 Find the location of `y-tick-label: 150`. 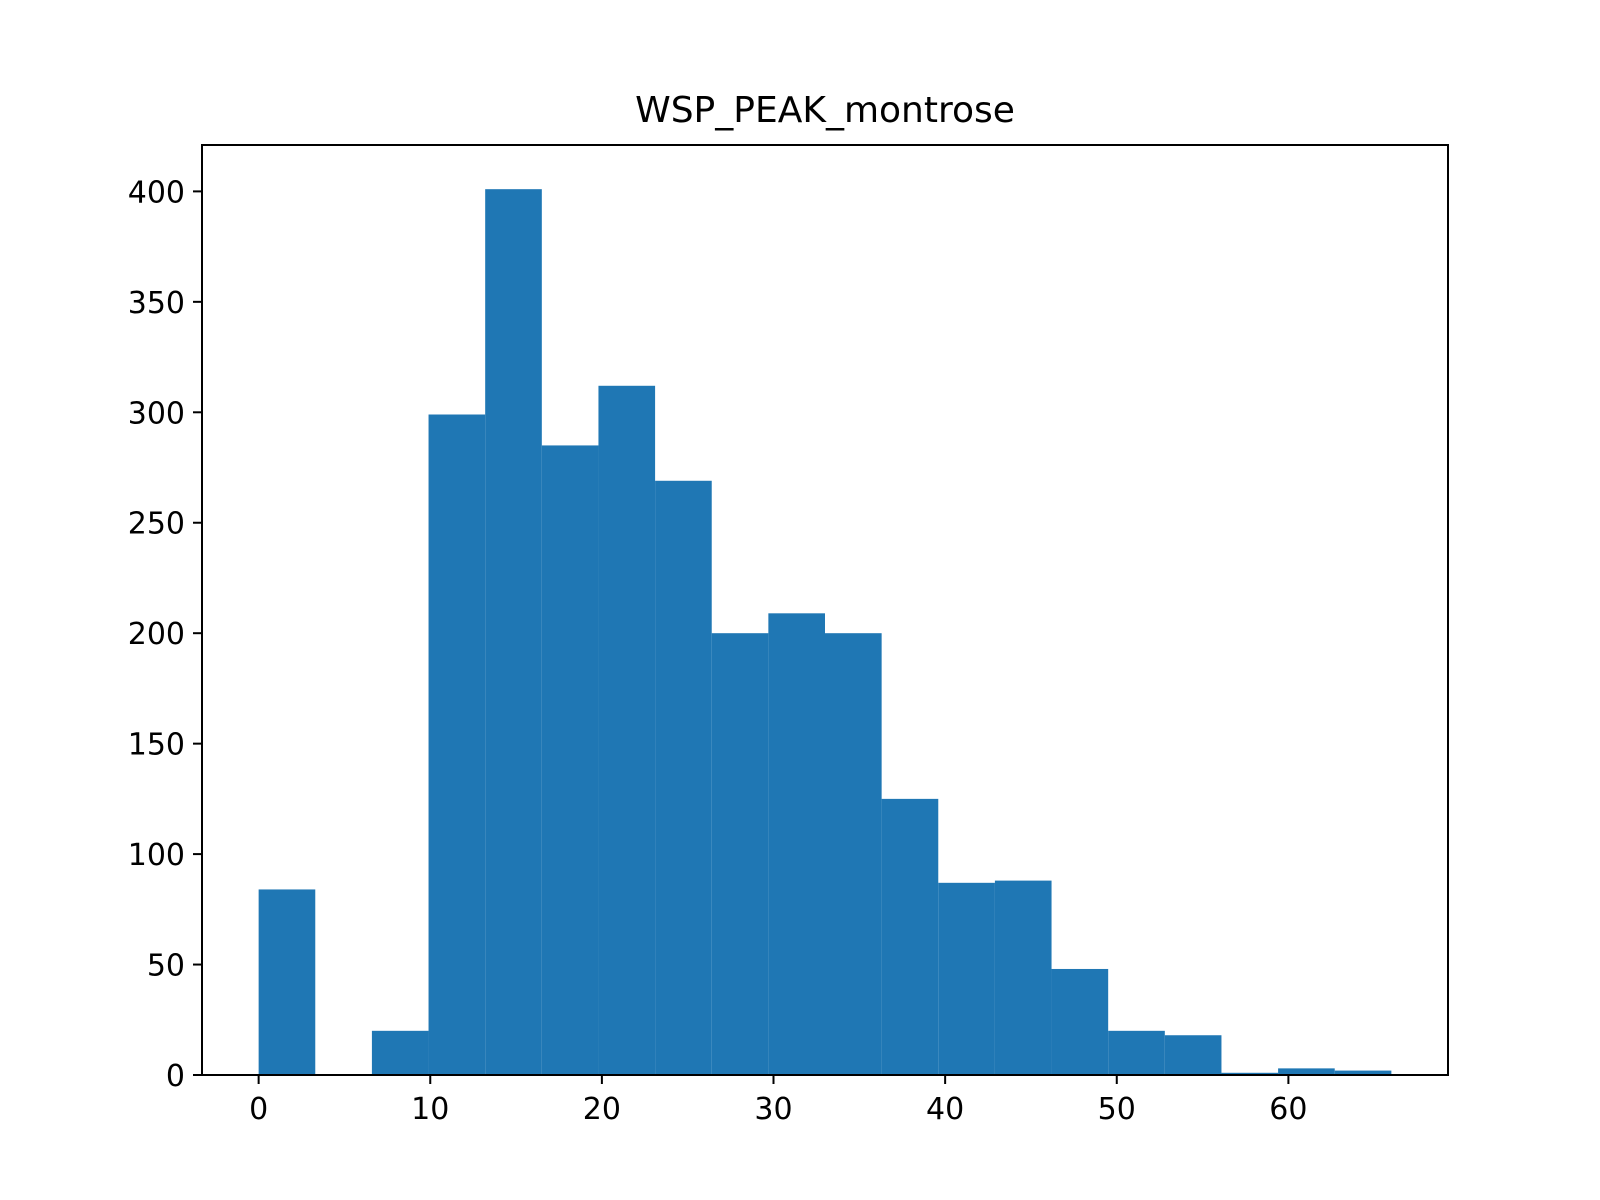

y-tick-label: 150 is located at coordinates (156, 745).